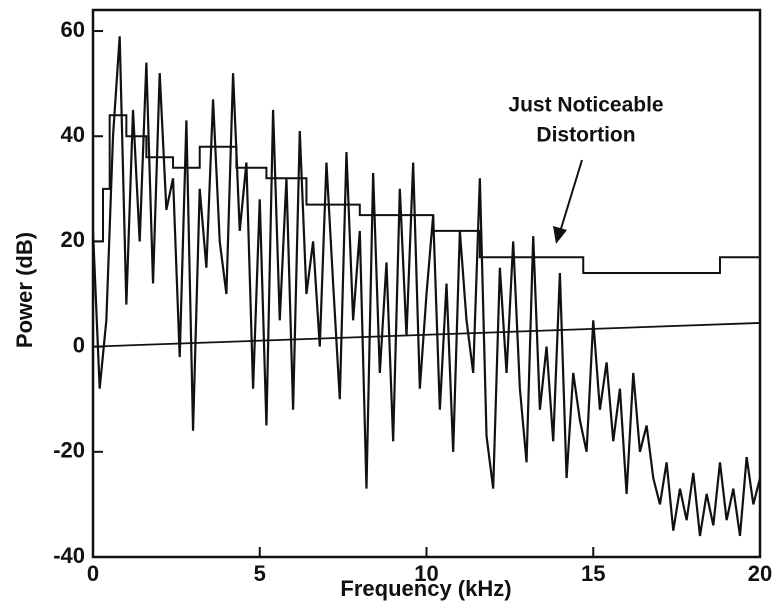 The image size is (781, 608). I want to click on x-tick-label: 20, so click(760, 573).